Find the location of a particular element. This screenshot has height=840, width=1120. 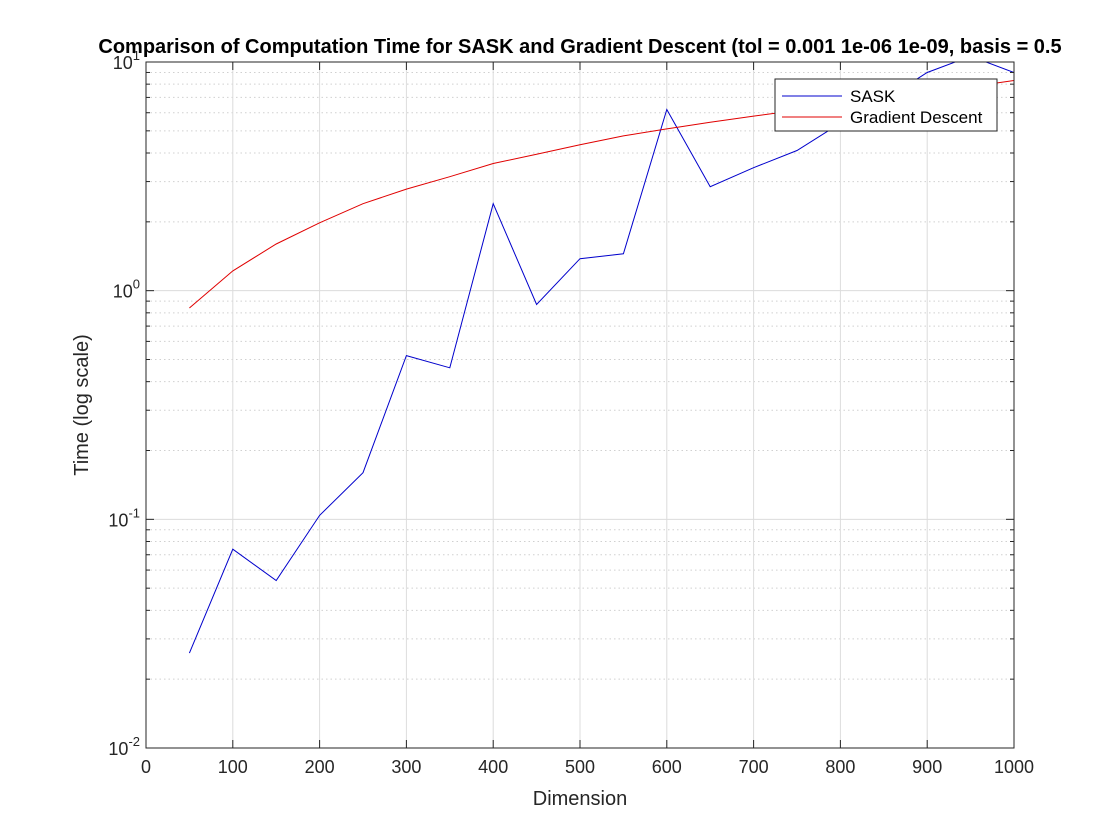

x-tick-label: 700 is located at coordinates (754, 767).